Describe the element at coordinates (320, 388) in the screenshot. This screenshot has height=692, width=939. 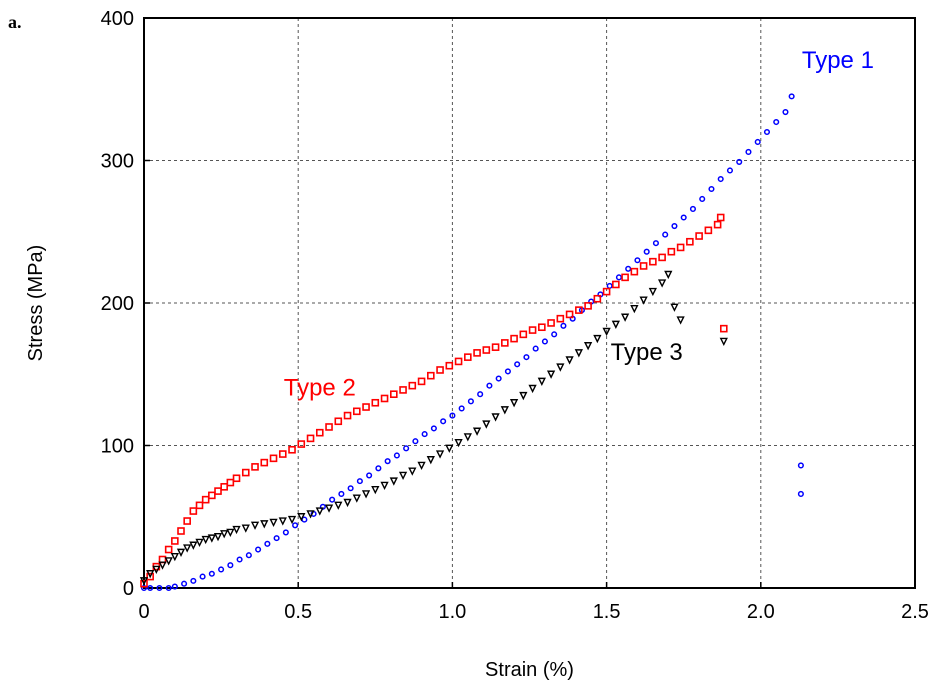
I see `type-2-label: Type 2` at that location.